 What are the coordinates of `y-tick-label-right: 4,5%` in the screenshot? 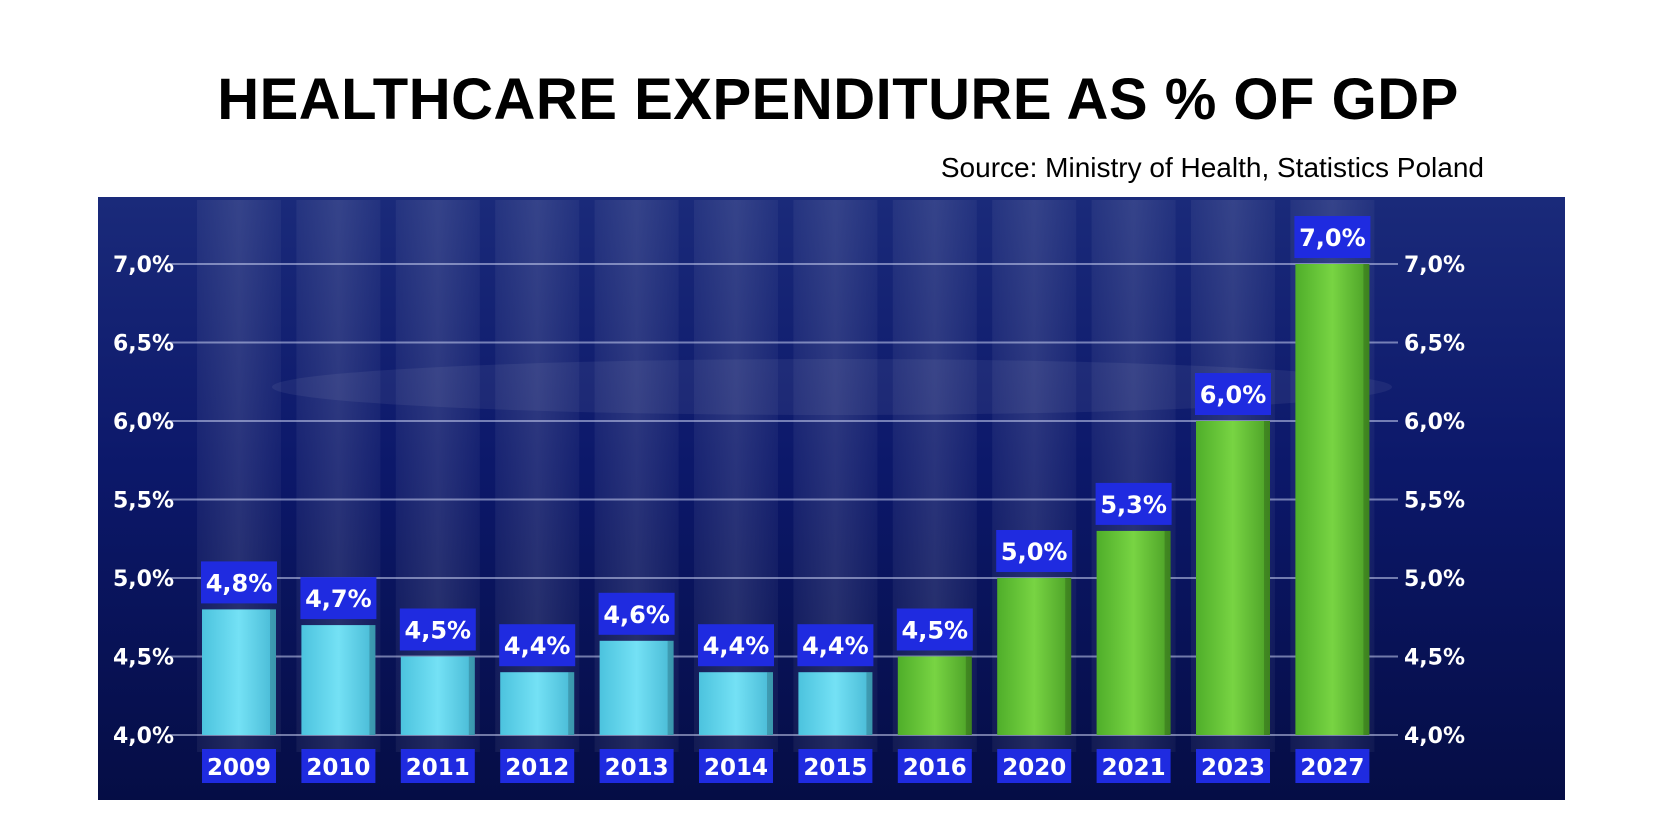 It's located at (1434, 658).